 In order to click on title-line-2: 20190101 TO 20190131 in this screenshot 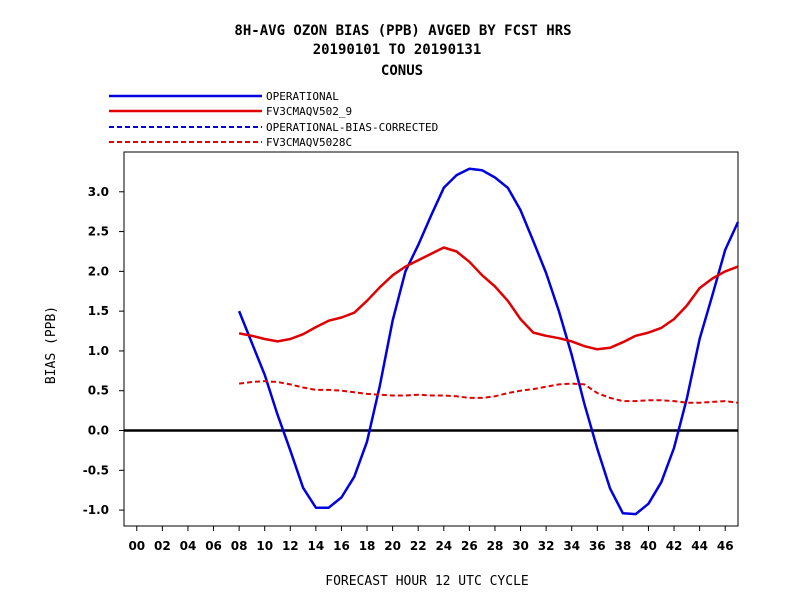, I will do `click(397, 50)`.